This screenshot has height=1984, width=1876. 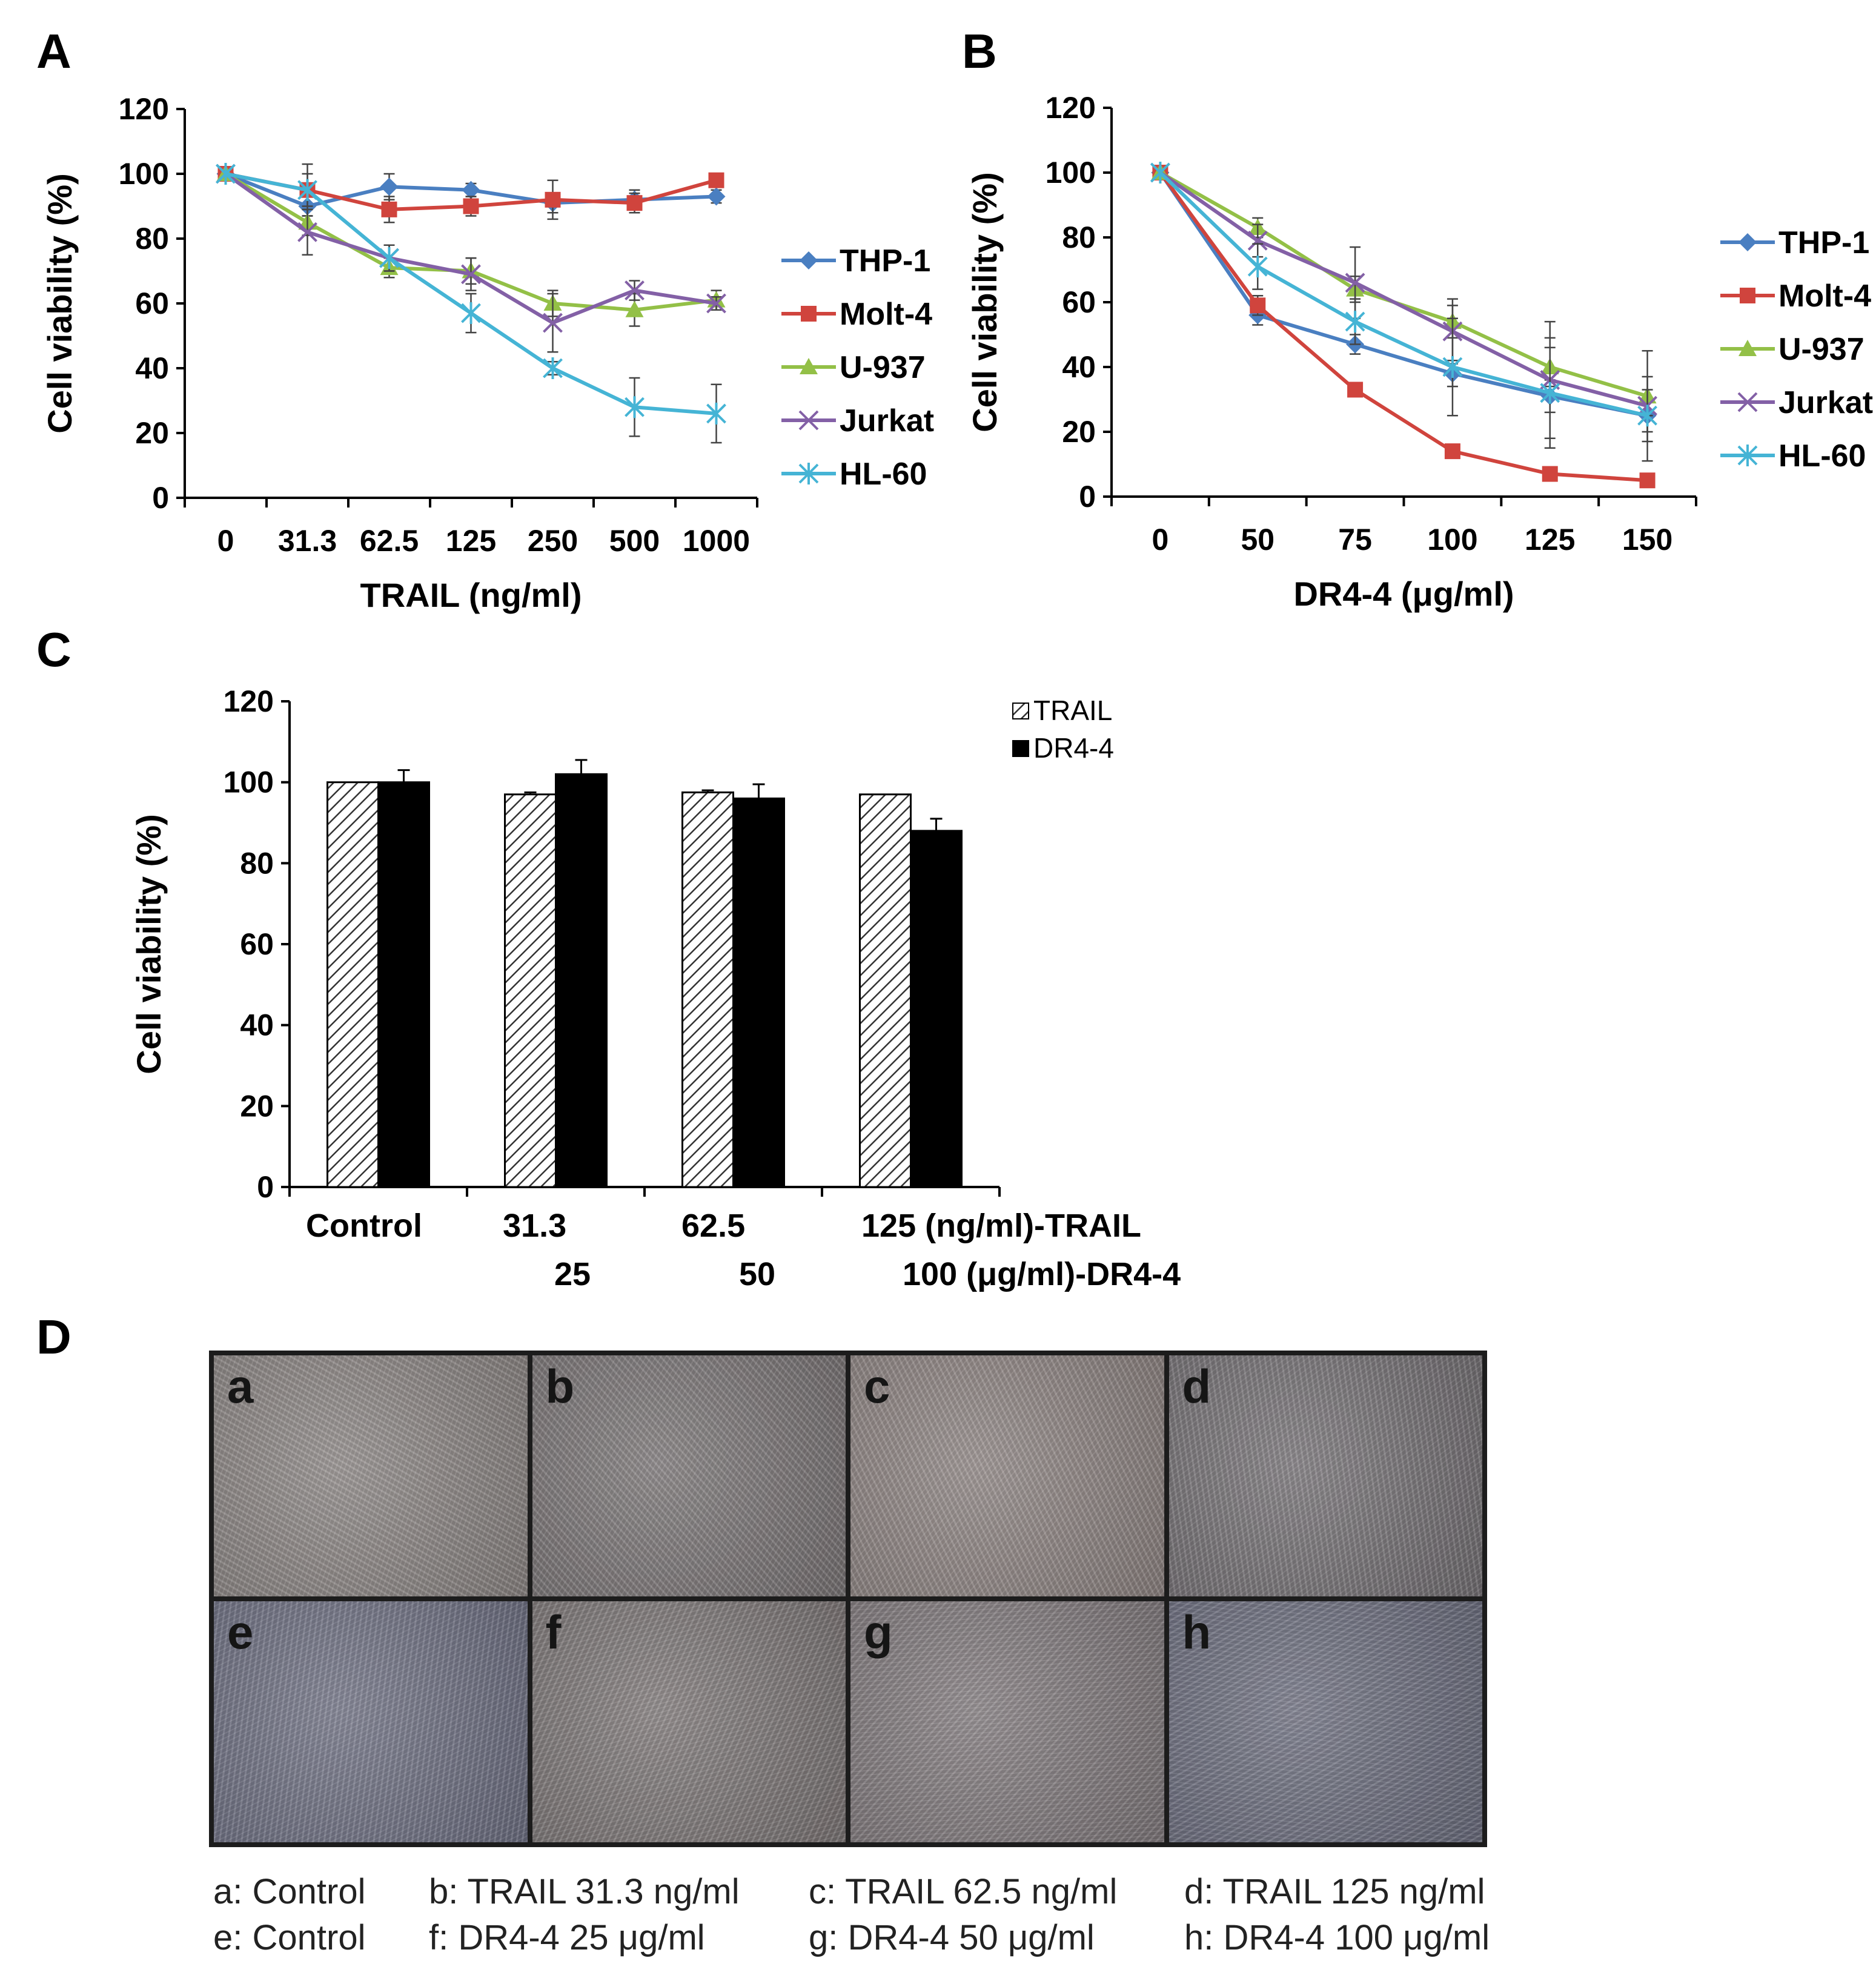 I want to click on caption-h: h: DR4-4 100 μg/ml, so click(x=1337, y=1937).